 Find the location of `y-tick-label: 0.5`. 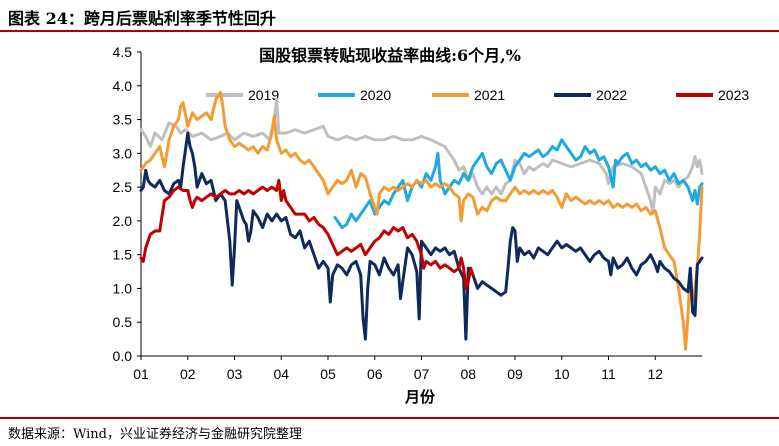

y-tick-label: 0.5 is located at coordinates (123, 322).